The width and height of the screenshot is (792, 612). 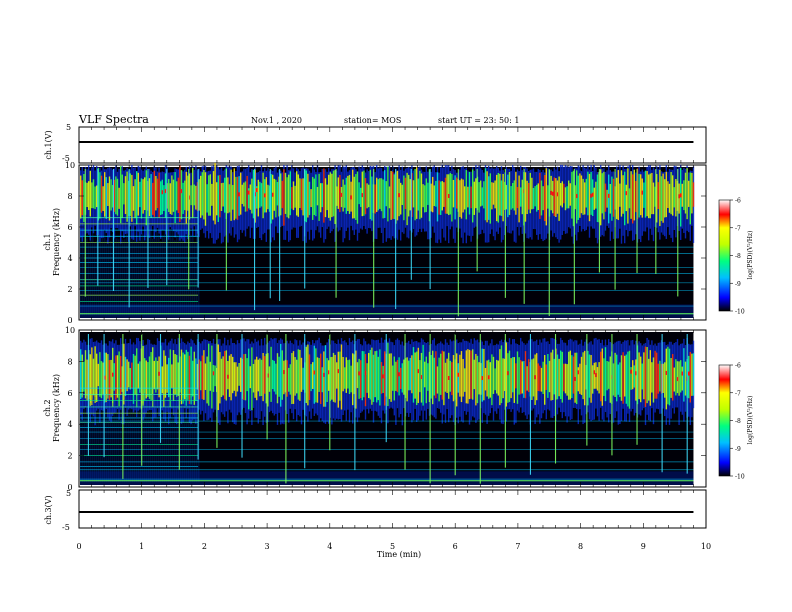 I want to click on figure-title: VLF Spectra, so click(x=113, y=119).